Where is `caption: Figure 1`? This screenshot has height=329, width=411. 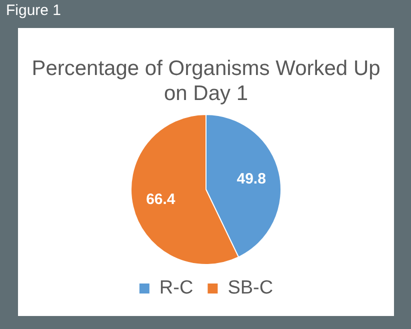 caption: Figure 1 is located at coordinates (34, 10).